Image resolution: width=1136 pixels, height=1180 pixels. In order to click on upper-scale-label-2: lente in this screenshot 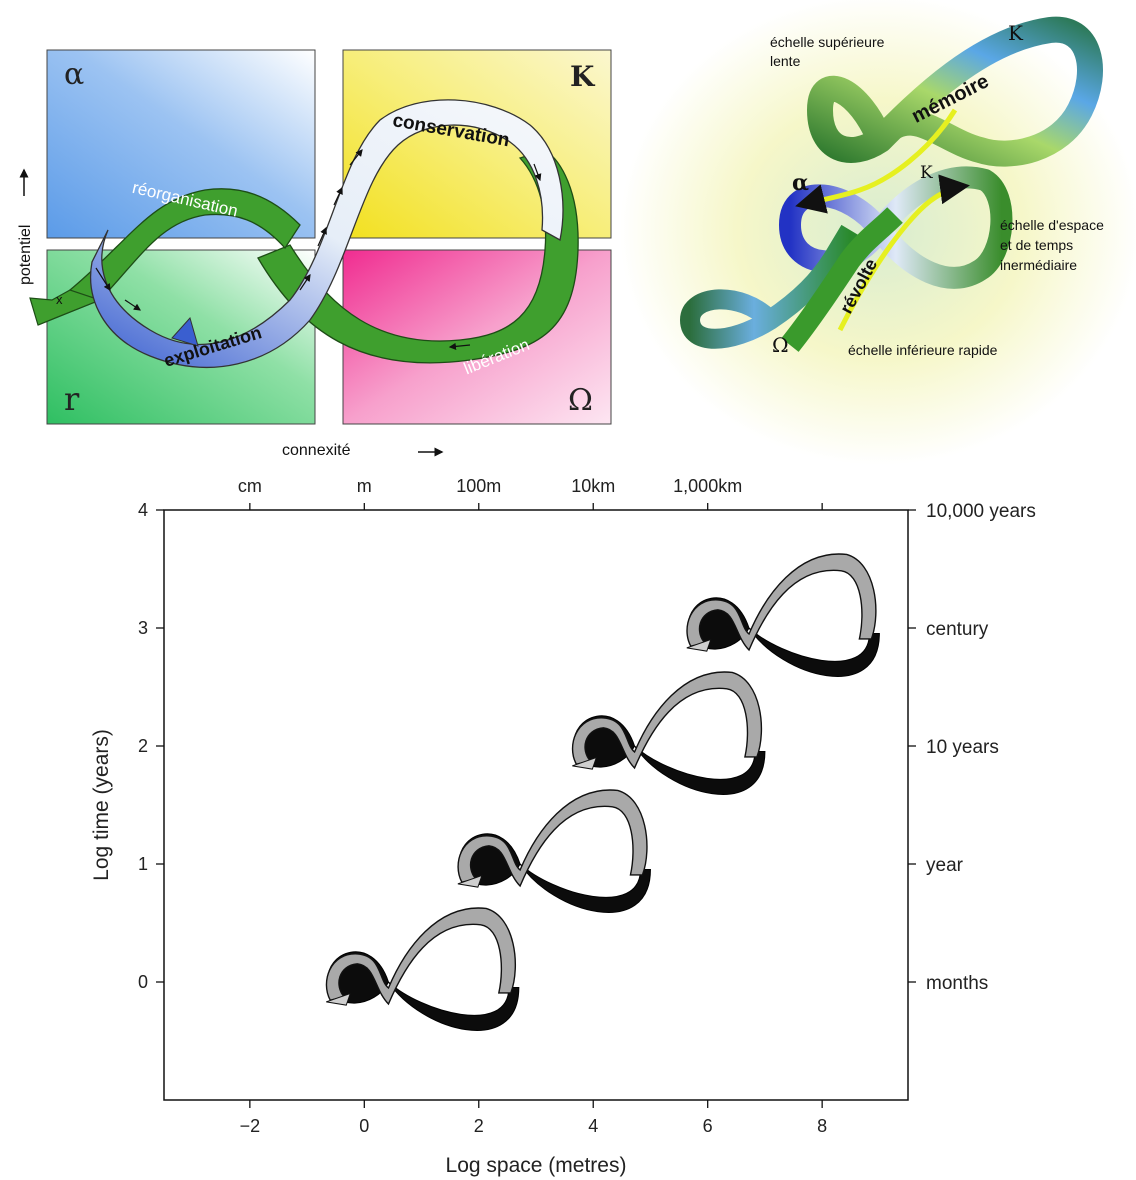, I will do `click(785, 61)`.